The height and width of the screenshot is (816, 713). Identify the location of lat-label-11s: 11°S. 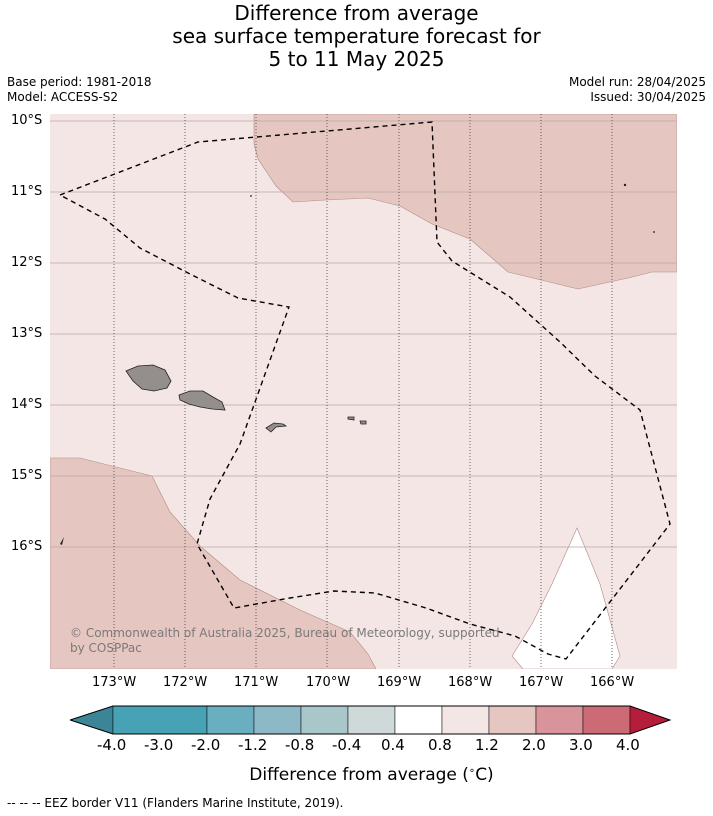
(27, 191).